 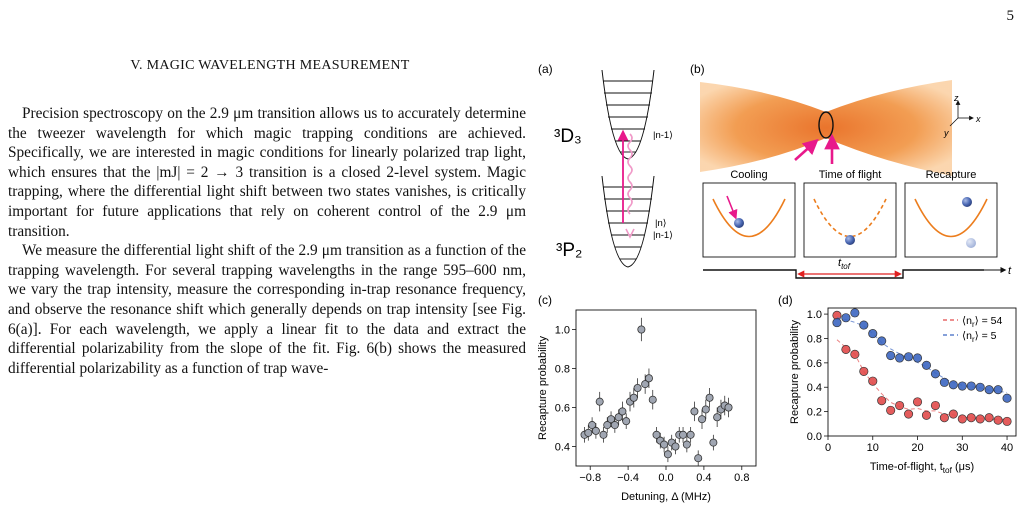 What do you see at coordinates (814, 413) in the screenshot?
I see `y-tick-label: 0.2` at bounding box center [814, 413].